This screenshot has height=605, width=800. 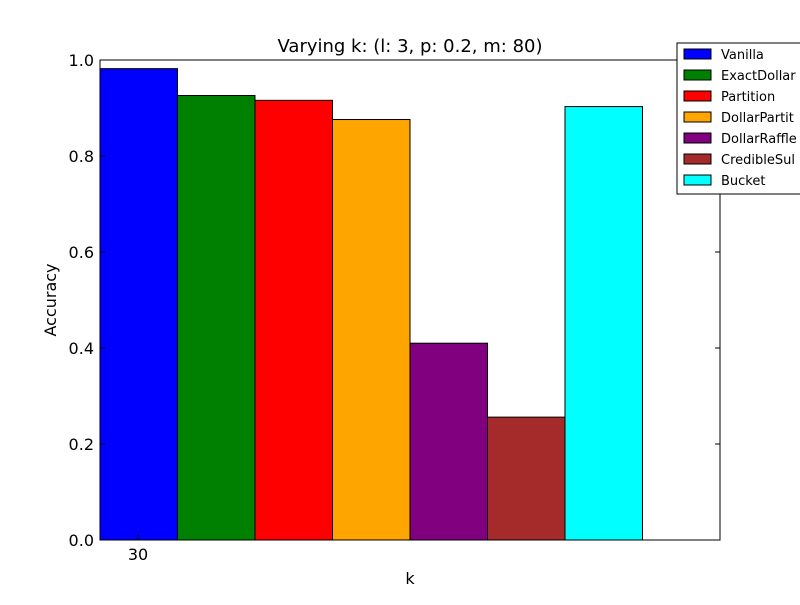 I want to click on y-tick-label: 1.0, so click(x=81, y=60).